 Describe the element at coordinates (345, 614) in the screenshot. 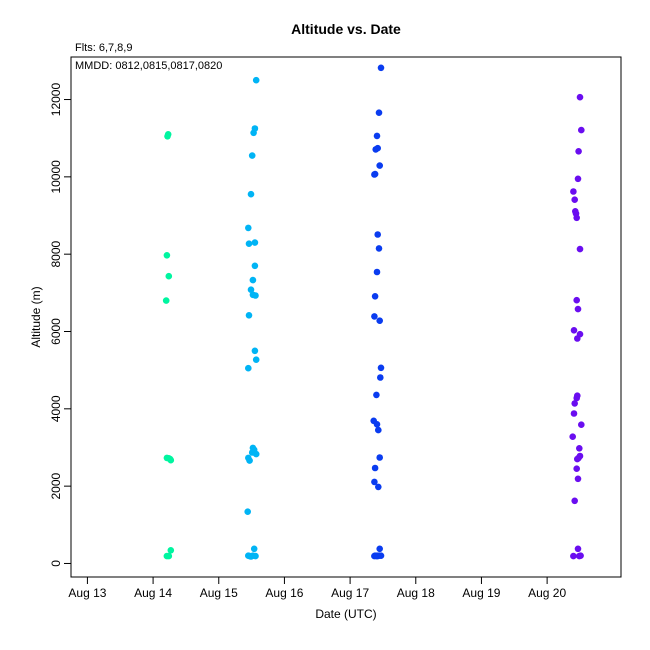

I see `x-axis-label: Date (UTC)` at that location.